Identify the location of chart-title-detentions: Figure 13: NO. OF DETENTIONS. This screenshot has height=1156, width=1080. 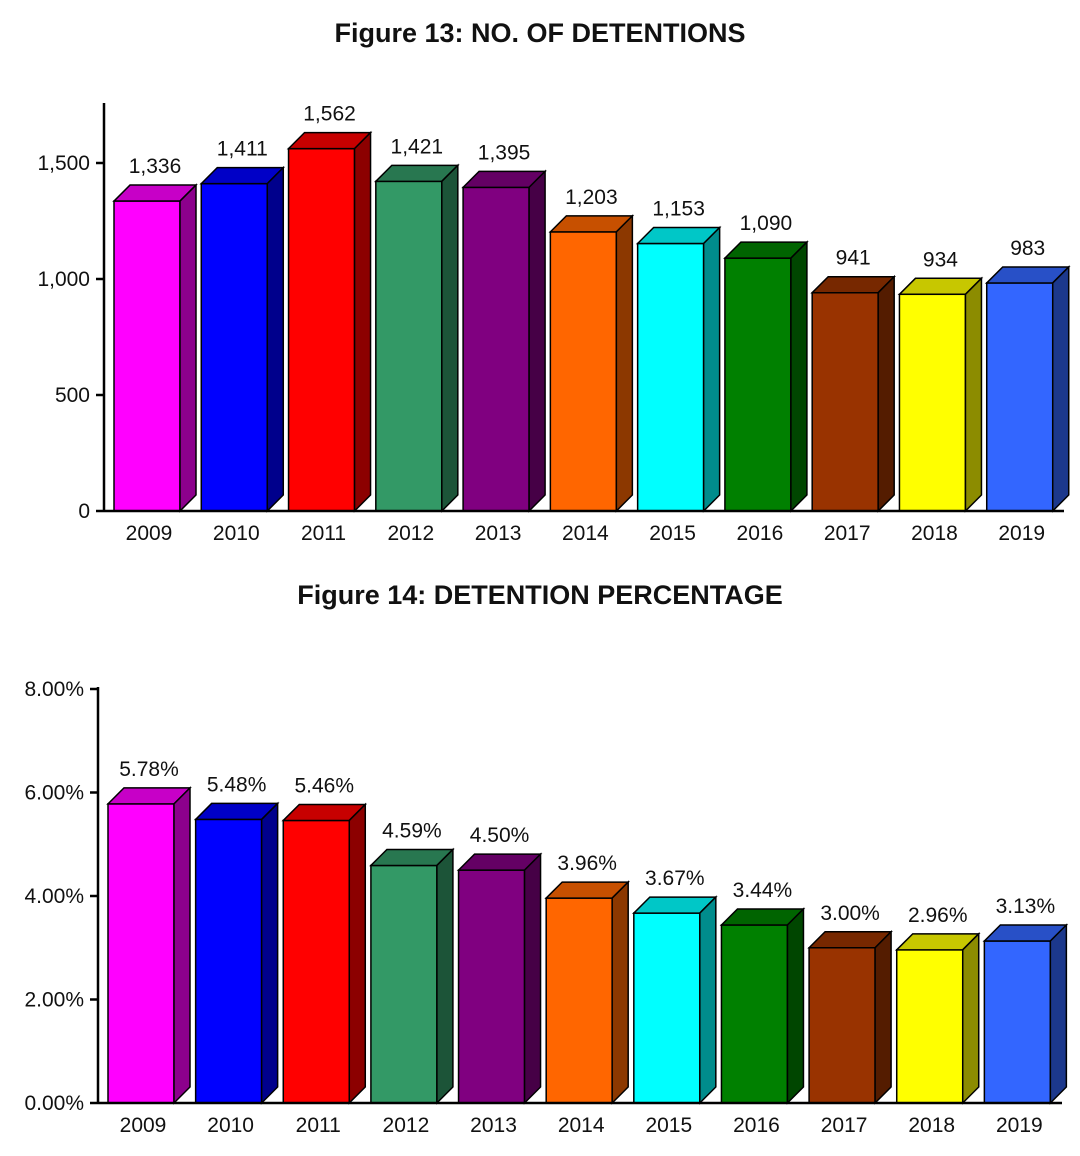
(540, 33).